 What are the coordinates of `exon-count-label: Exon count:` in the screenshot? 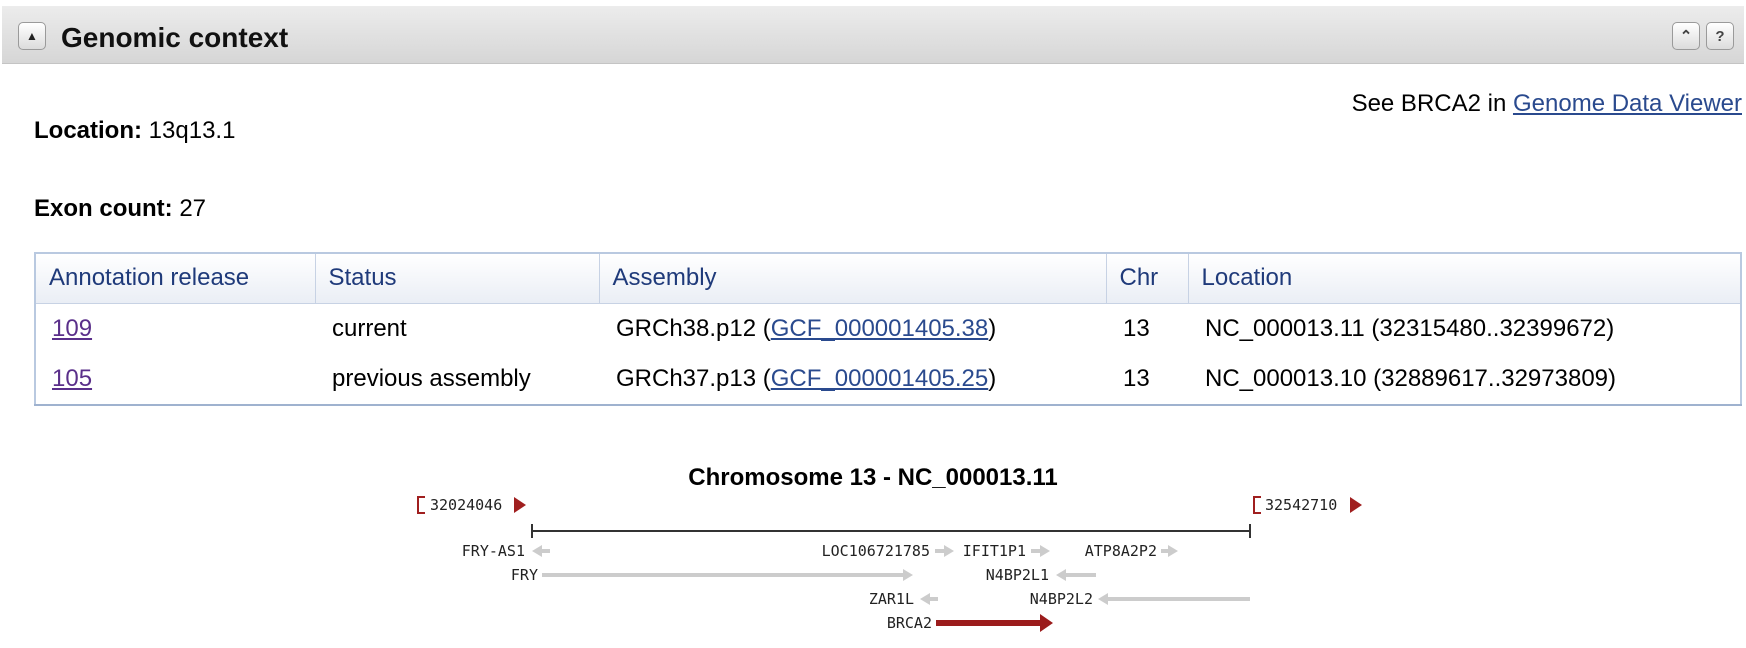 It's located at (103, 208).